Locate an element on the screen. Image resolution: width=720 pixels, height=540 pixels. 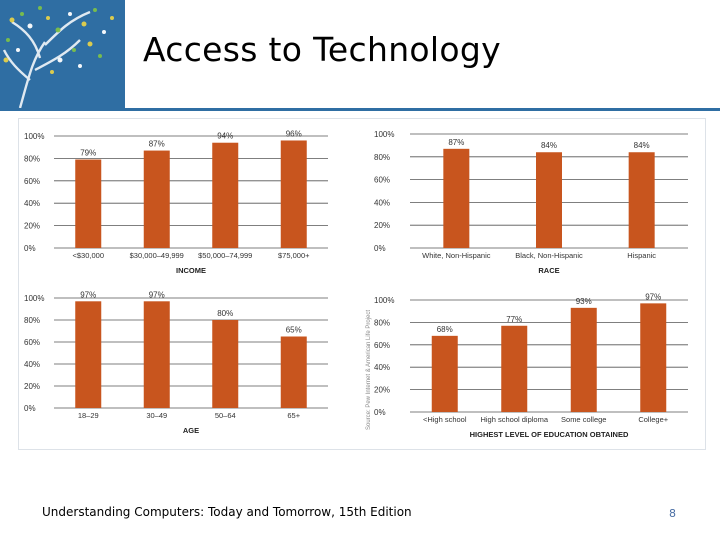
data-label: 94% is located at coordinates (225, 136).